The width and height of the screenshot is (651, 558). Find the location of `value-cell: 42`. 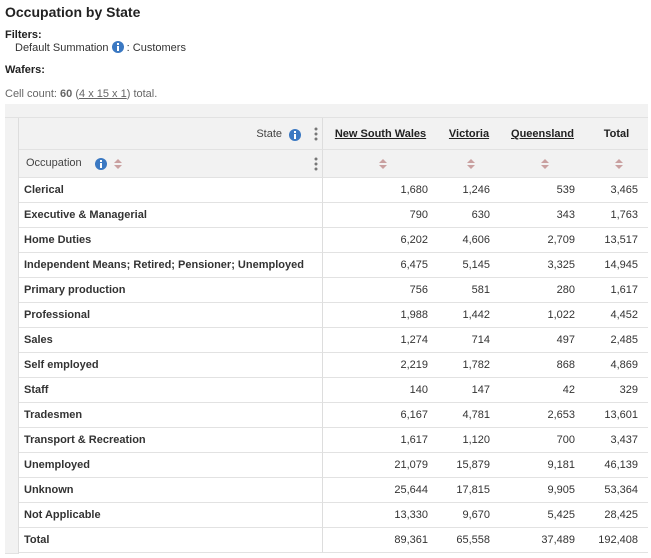

value-cell: 42 is located at coordinates (542, 390).